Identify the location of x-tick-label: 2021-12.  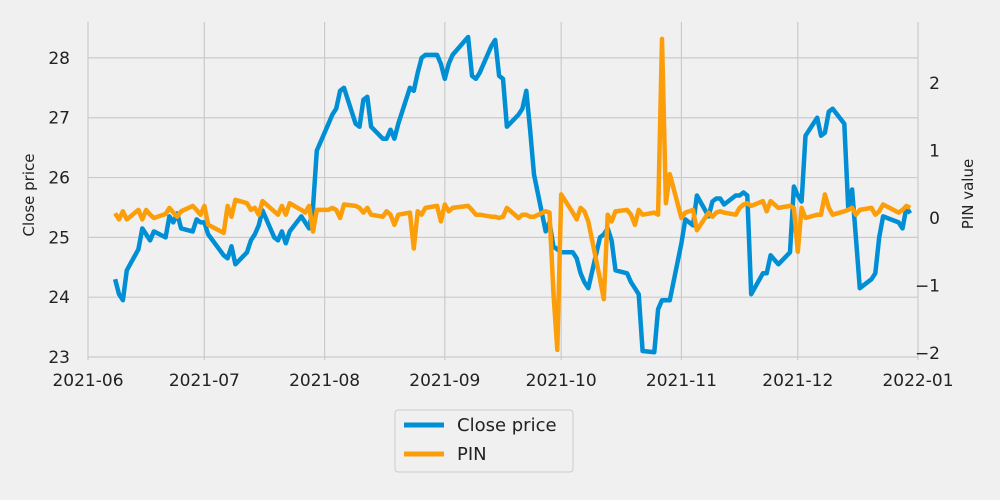
(797, 381).